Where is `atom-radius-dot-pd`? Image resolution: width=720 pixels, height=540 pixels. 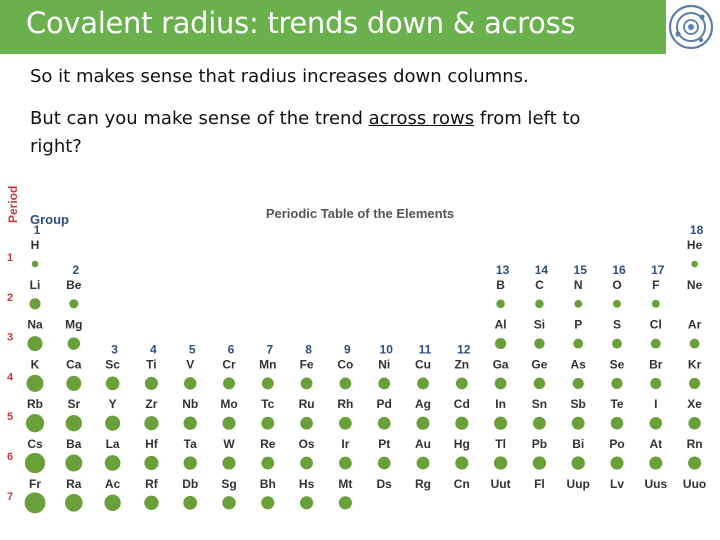
atom-radius-dot-pd is located at coordinates (384, 423).